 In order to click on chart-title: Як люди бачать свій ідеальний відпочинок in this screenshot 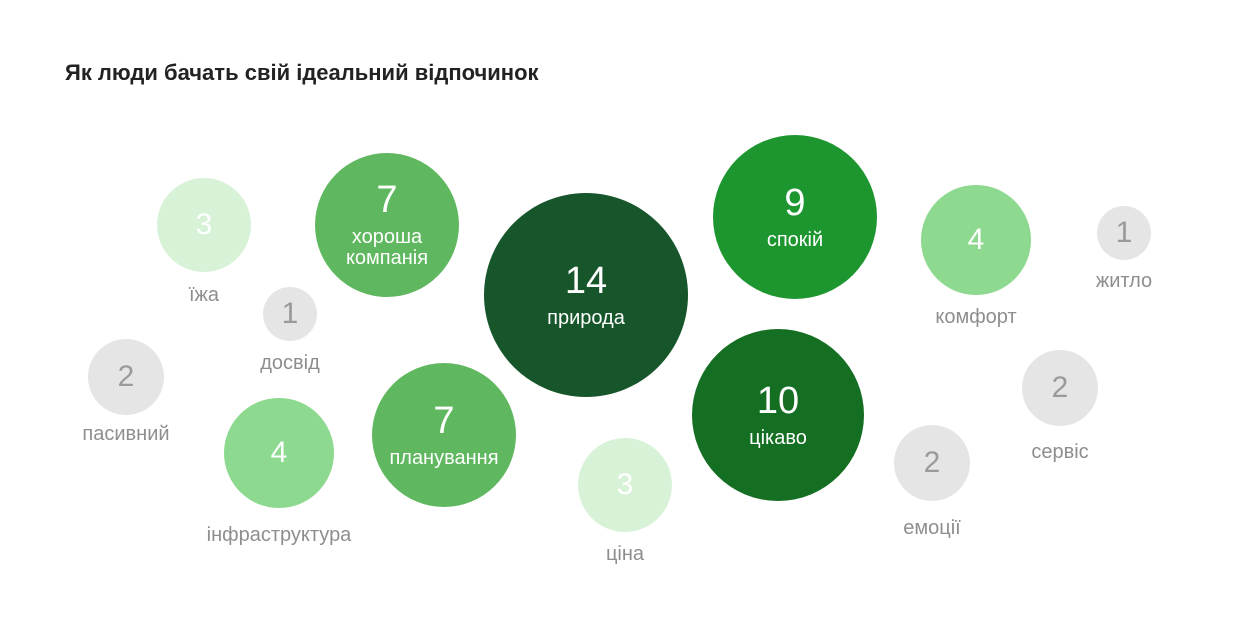, I will do `click(302, 72)`.